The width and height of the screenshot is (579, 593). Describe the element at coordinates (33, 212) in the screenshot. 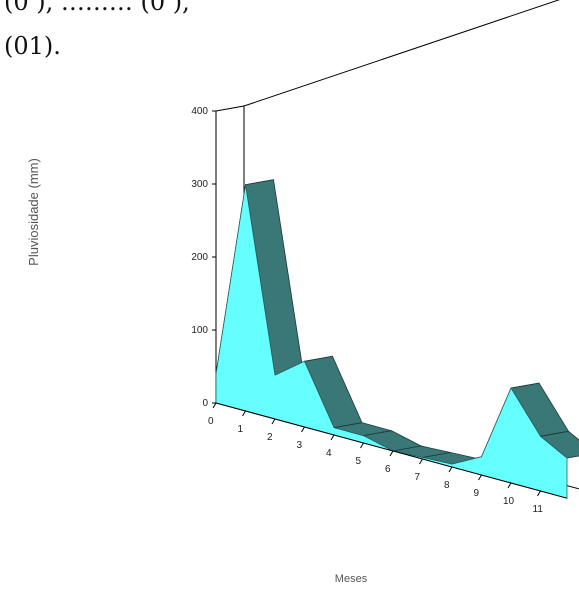

I see `y-axis-label: Pluviosidade (mm)` at that location.